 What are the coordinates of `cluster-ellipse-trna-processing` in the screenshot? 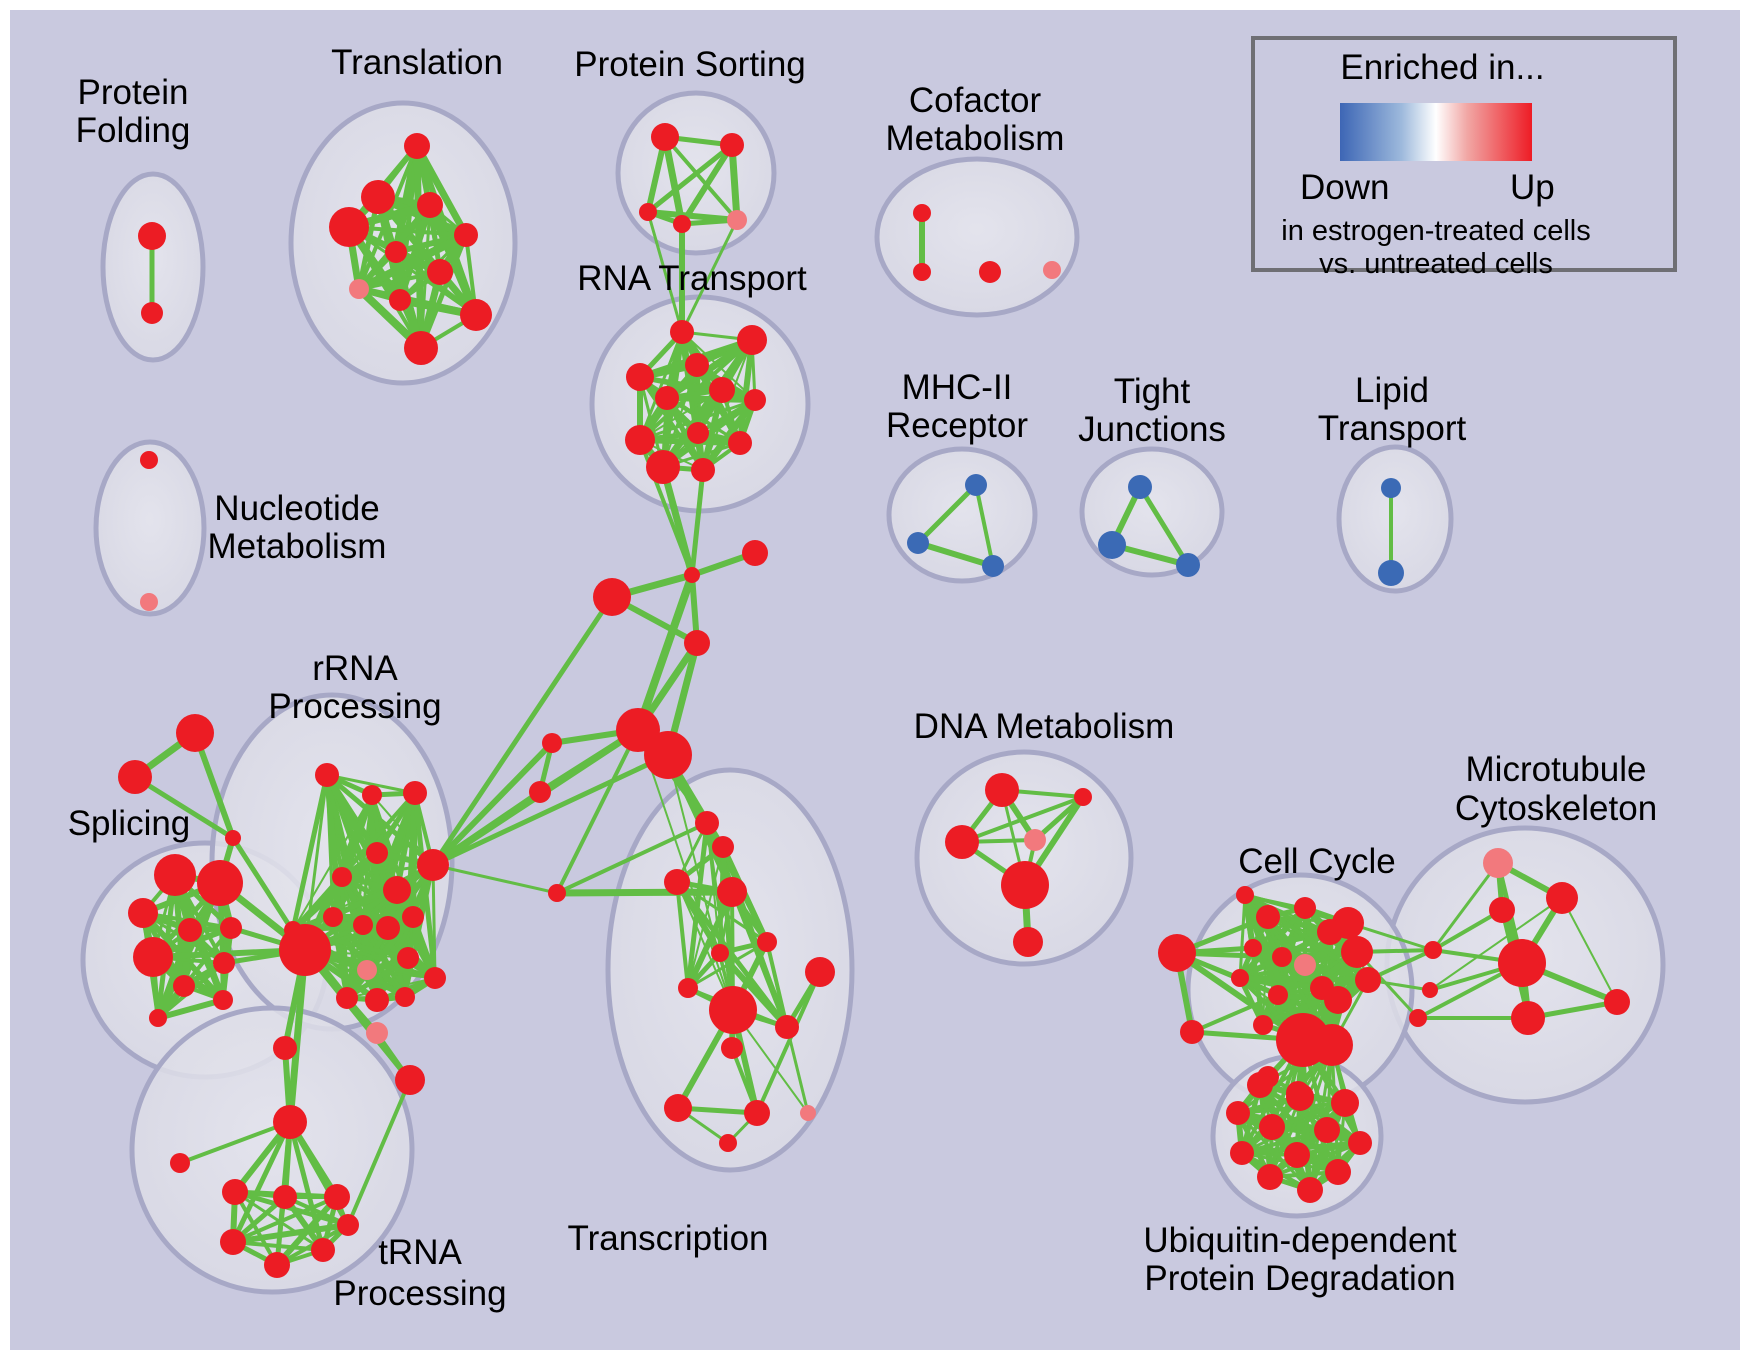 It's located at (272, 1150).